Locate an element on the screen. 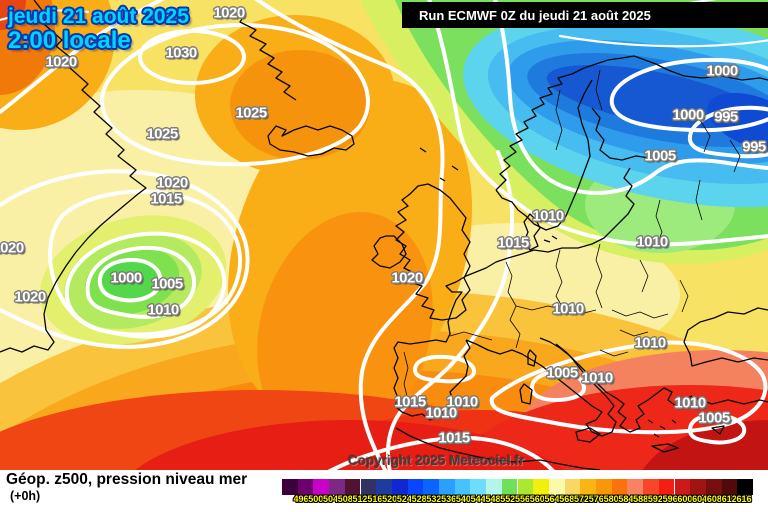 This screenshot has width=768, height=512. scale-value: 500 is located at coordinates (316, 499).